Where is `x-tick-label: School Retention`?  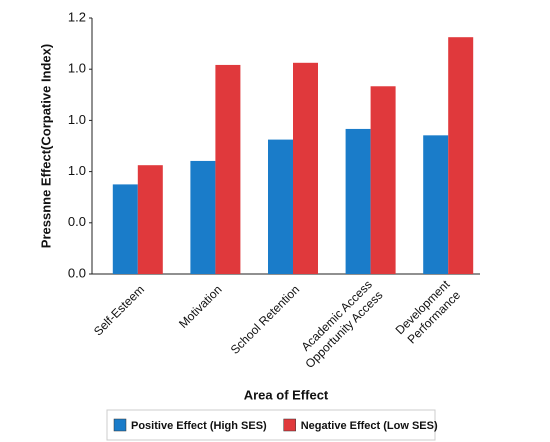
x-tick-label: School Retention is located at coordinates (265, 319).